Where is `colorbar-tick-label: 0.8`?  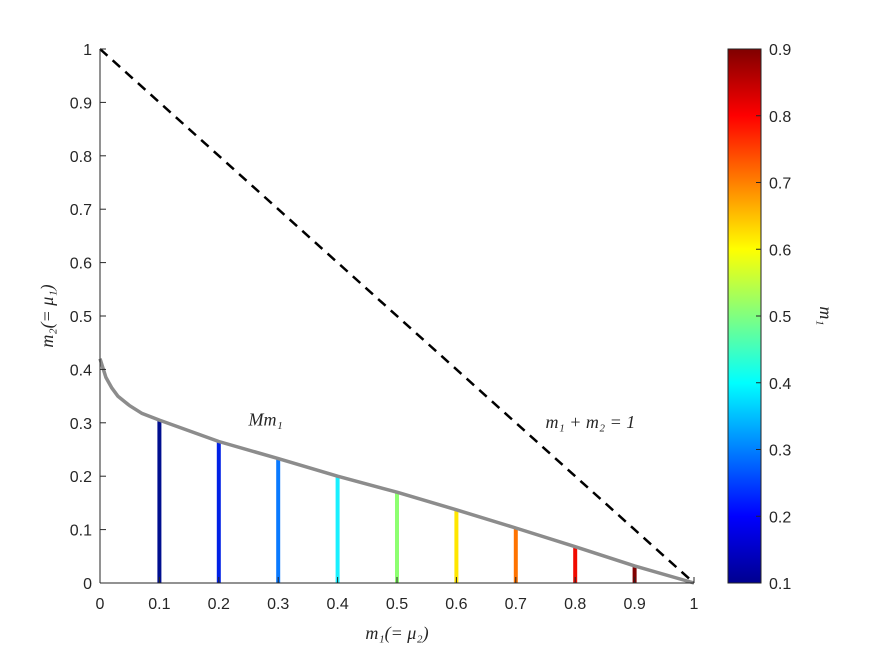
colorbar-tick-label: 0.8 is located at coordinates (780, 117).